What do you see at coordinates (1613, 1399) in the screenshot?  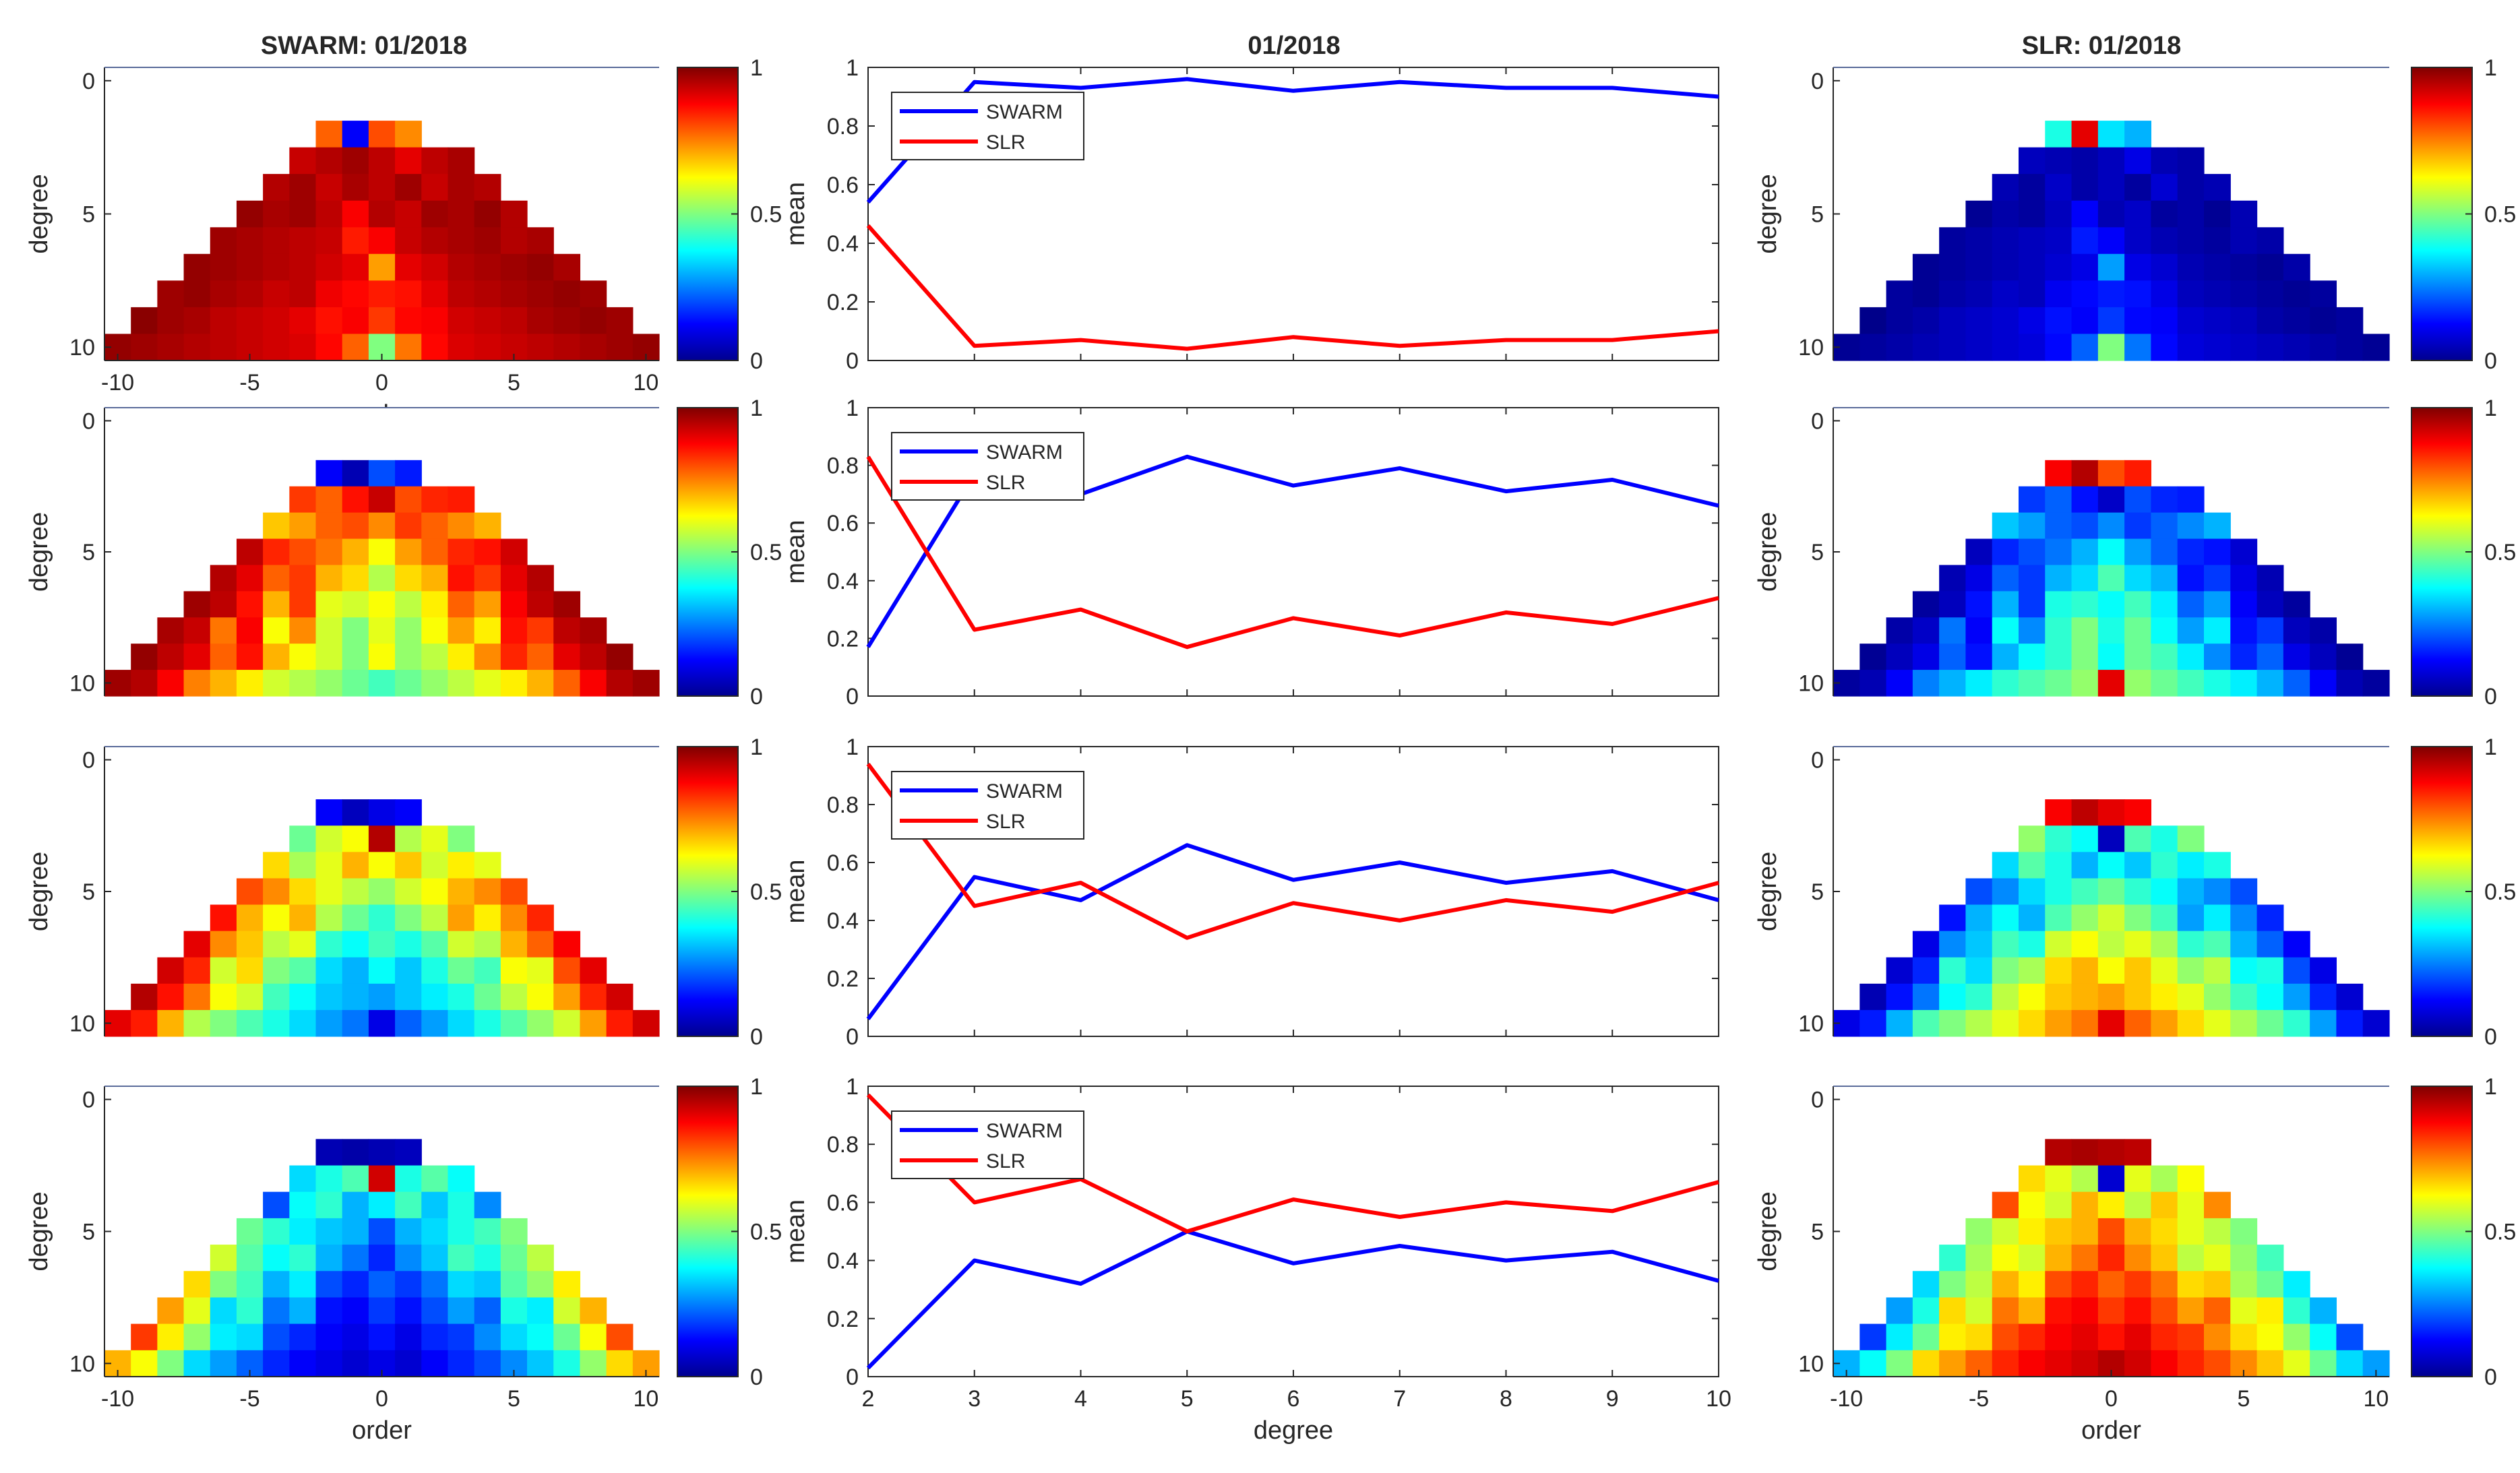 I see `x-tick-label: 9` at bounding box center [1613, 1399].